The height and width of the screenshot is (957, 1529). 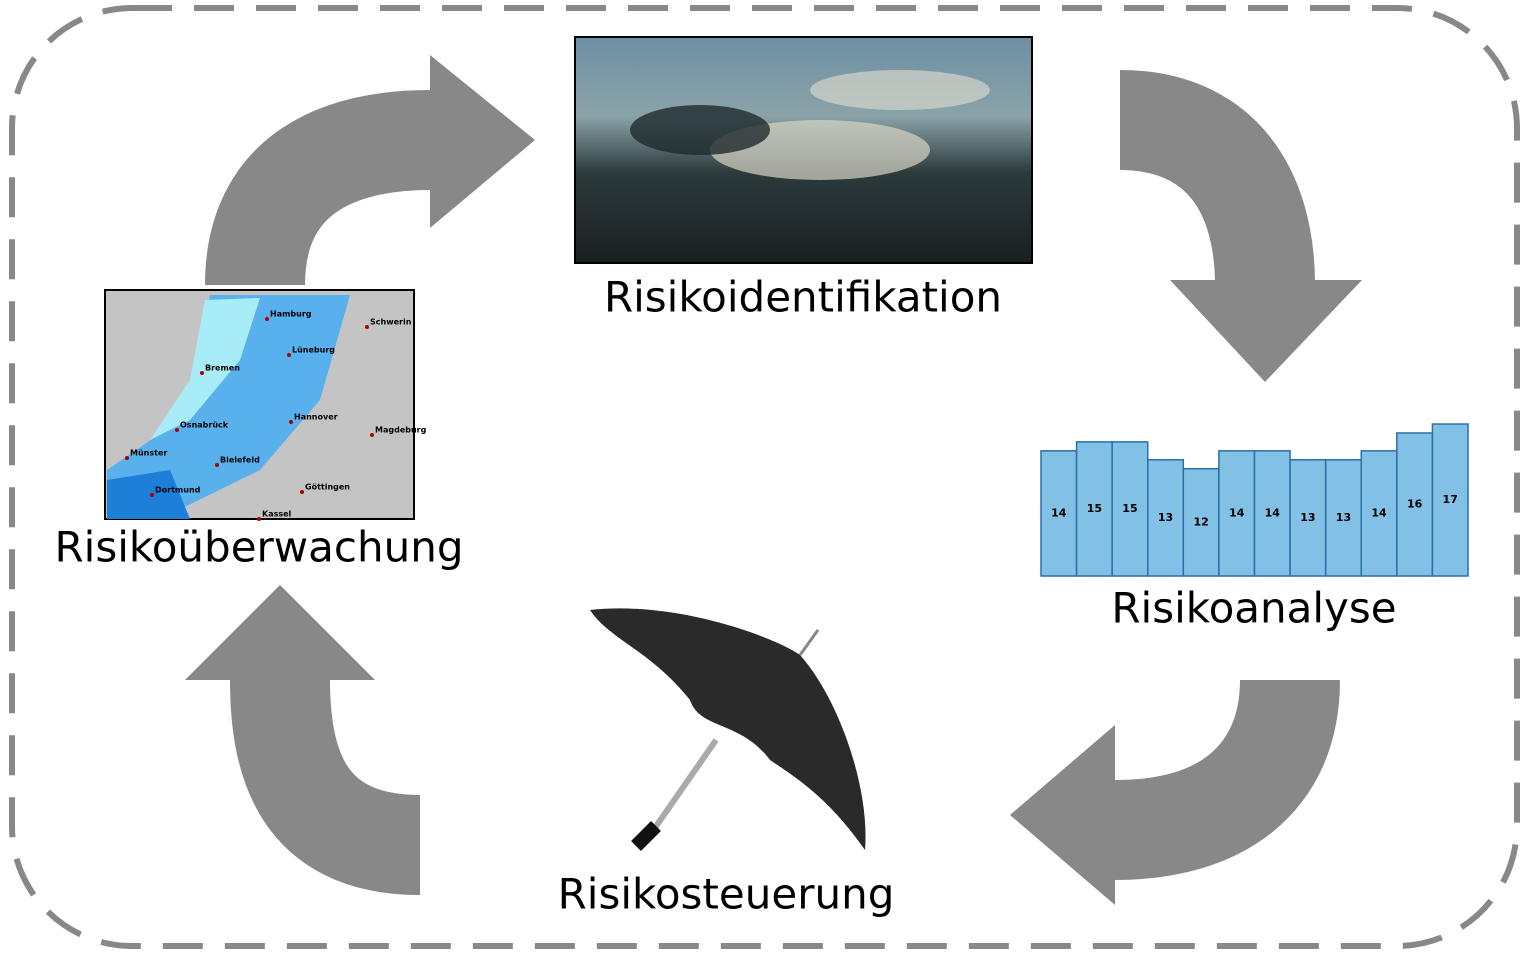 I want to click on bar-value: 17, so click(x=1450, y=499).